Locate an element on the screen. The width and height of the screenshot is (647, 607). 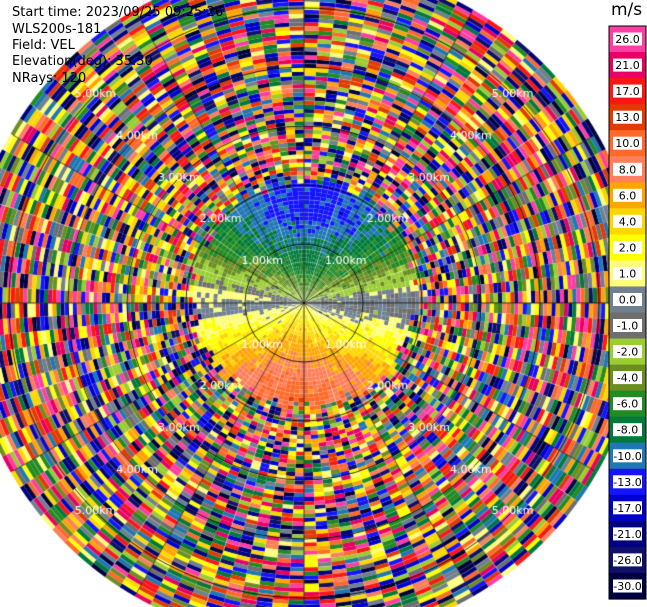
colorbar-tick-label: -2.0 is located at coordinates (627, 352).